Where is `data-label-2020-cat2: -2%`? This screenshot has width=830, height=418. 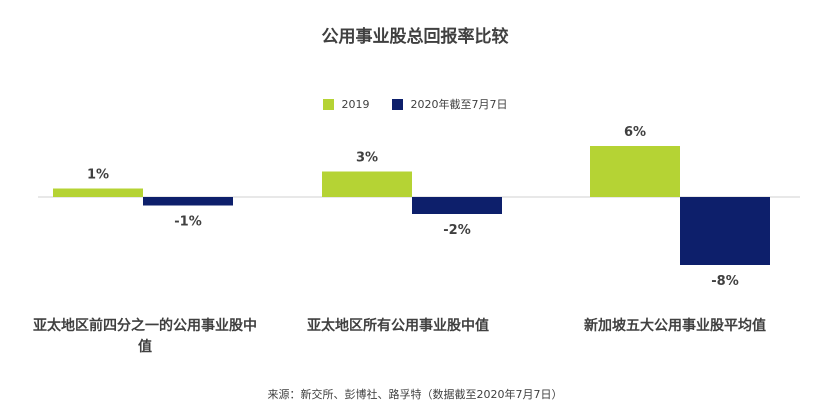
data-label-2020-cat2: -2% is located at coordinates (456, 230).